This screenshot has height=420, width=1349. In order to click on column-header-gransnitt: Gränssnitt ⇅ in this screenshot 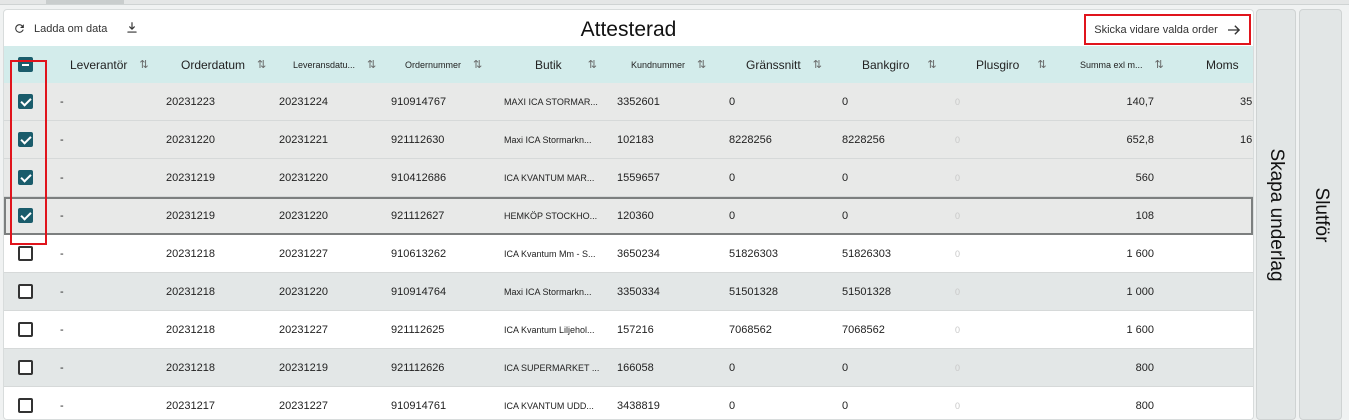, I will do `click(784, 64)`.